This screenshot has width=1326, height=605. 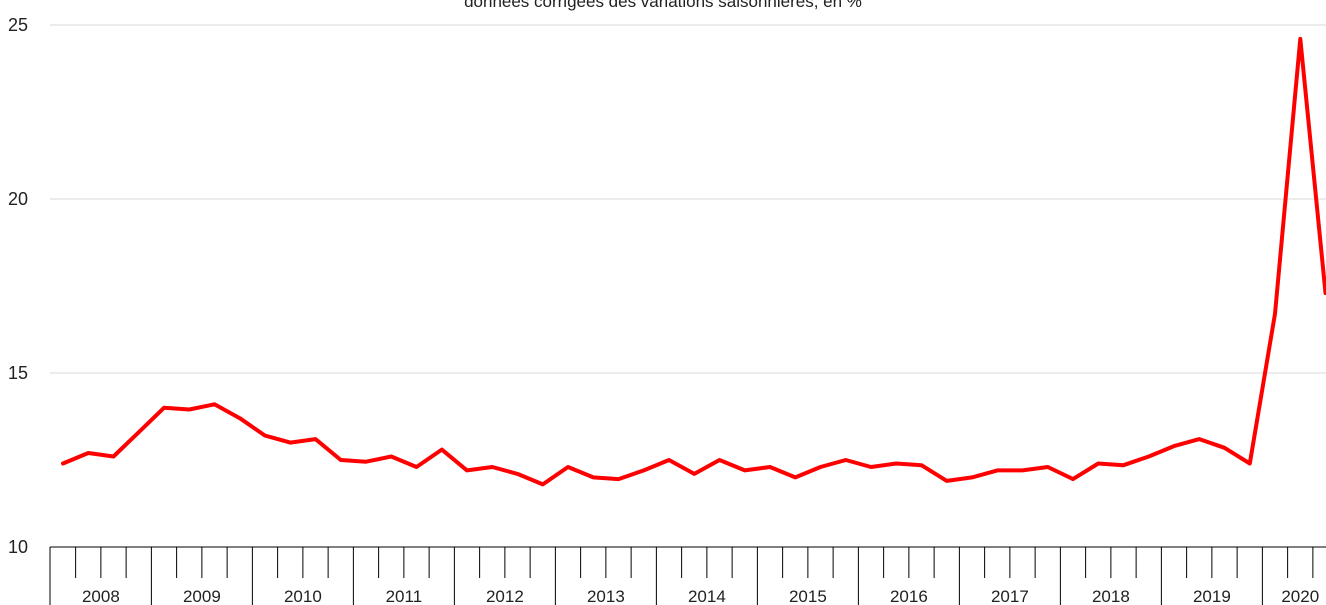 I want to click on y-tick-label: 10, so click(x=18, y=547).